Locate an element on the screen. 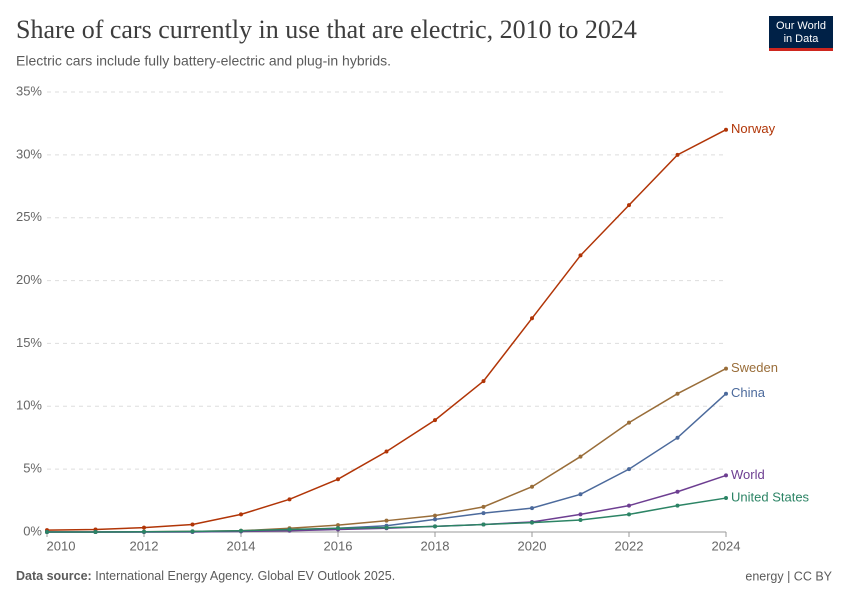 Image resolution: width=850 pixels, height=600 pixels. y-tick-label: 25% is located at coordinates (29, 216).